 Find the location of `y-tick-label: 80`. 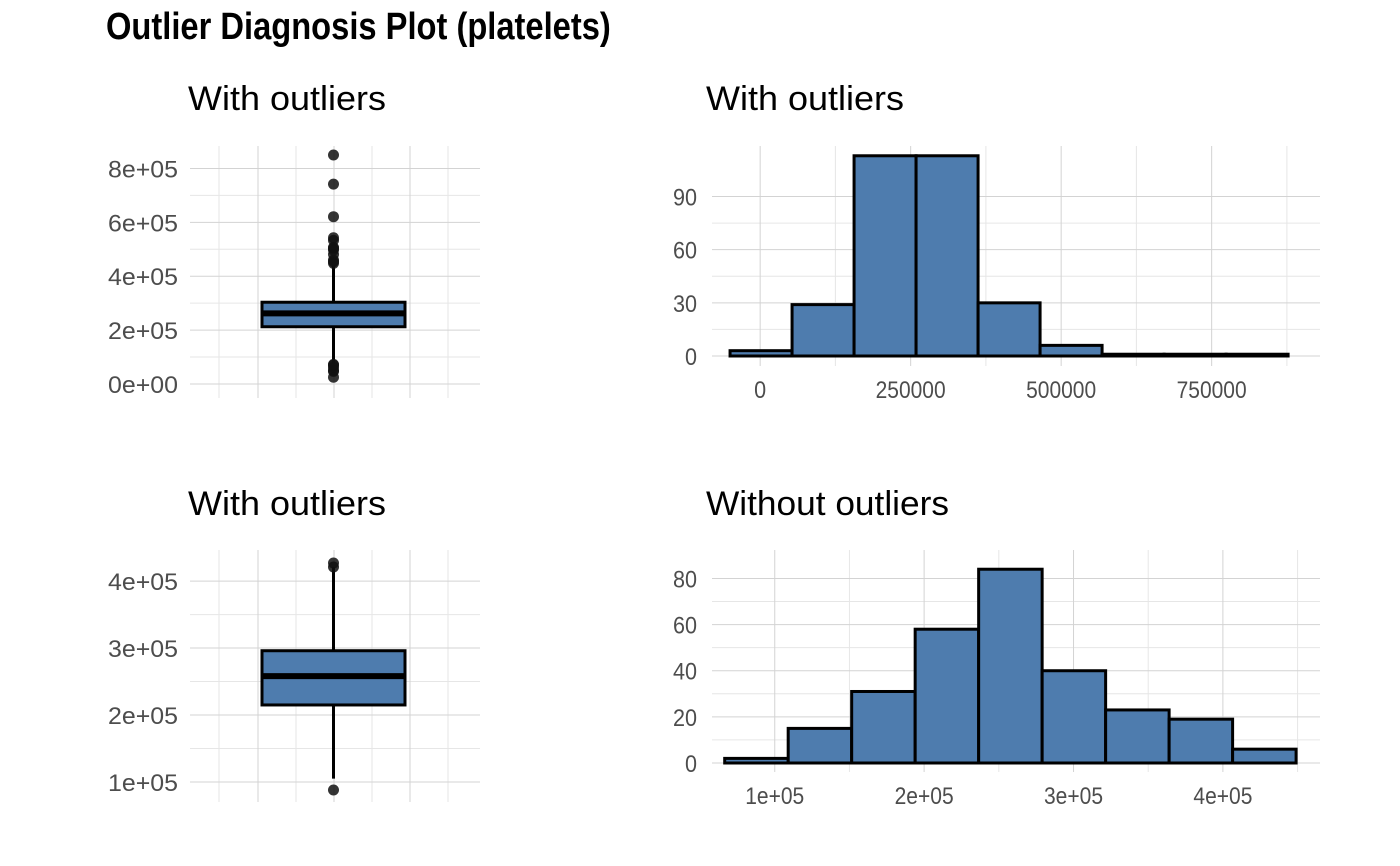

y-tick-label: 80 is located at coordinates (685, 579).